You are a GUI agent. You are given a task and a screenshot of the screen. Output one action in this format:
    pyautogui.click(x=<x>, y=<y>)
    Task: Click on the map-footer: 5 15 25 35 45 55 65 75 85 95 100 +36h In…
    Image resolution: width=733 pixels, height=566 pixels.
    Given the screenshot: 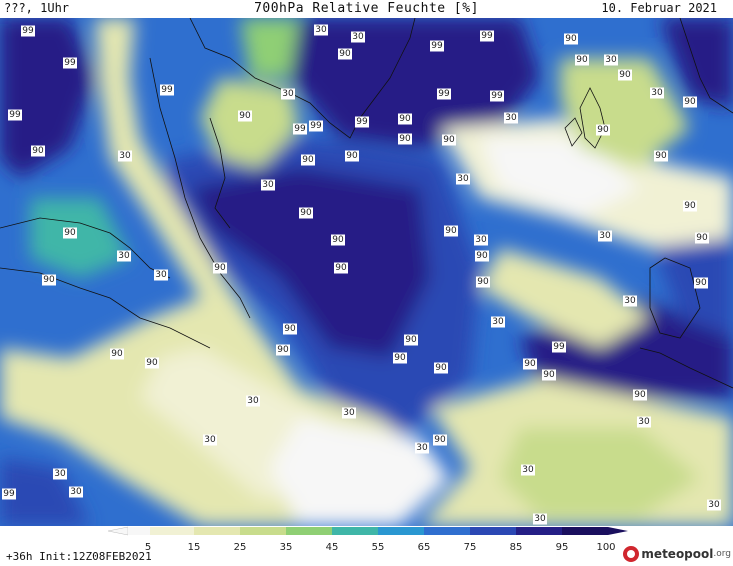 What is the action you would take?
    pyautogui.click(x=366, y=546)
    